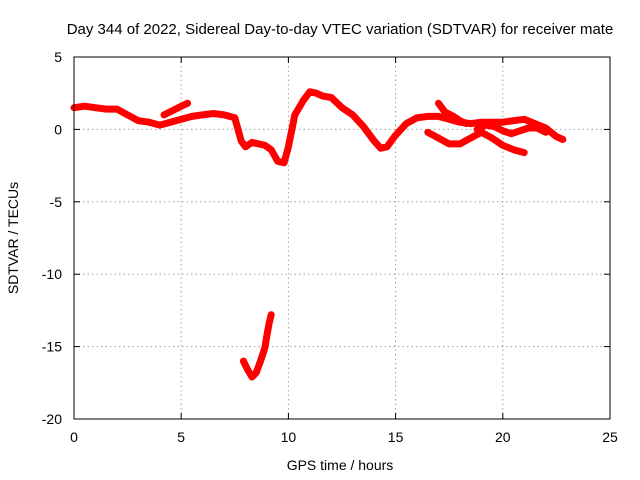 This screenshot has height=480, width=640. Describe the element at coordinates (74, 437) in the screenshot. I see `x-tick-label: 0` at that location.